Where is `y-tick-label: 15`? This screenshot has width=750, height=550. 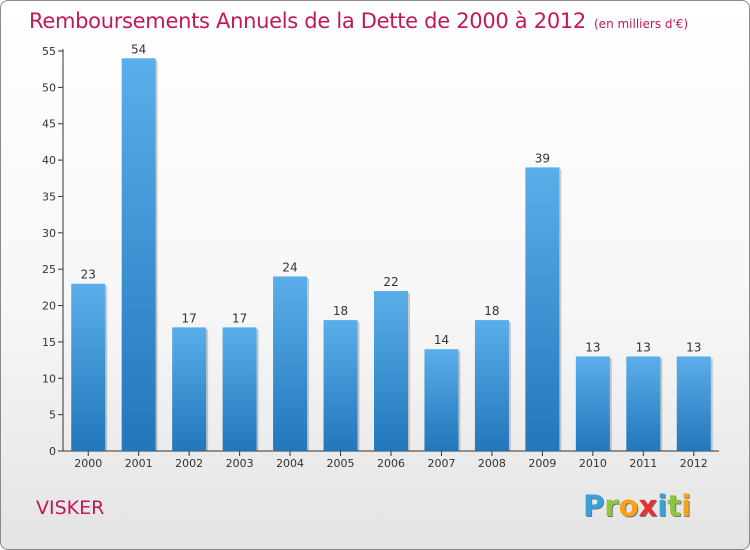 y-tick-label: 15 is located at coordinates (49, 342).